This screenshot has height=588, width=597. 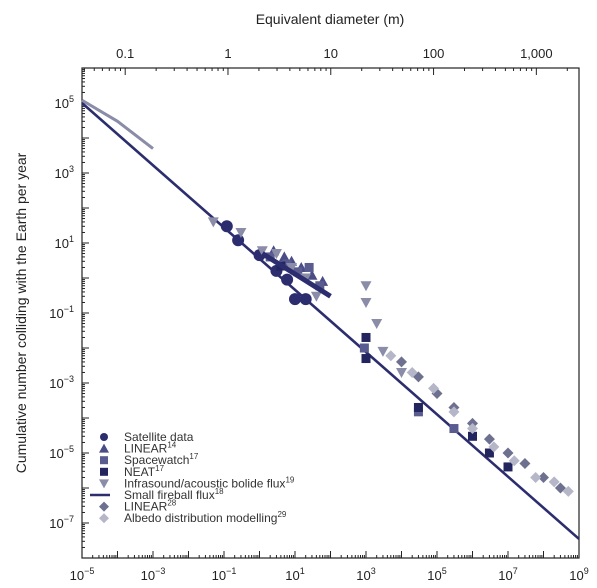 What do you see at coordinates (64, 102) in the screenshot?
I see `y-tick-label: 10⁵` at bounding box center [64, 102].